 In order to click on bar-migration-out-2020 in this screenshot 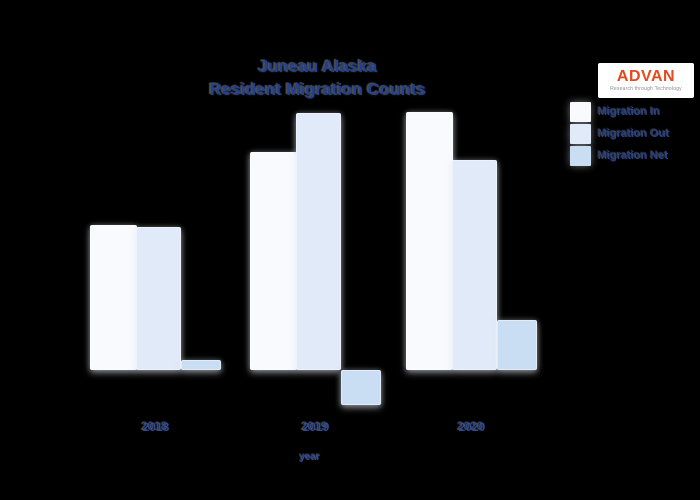, I will do `click(474, 265)`.